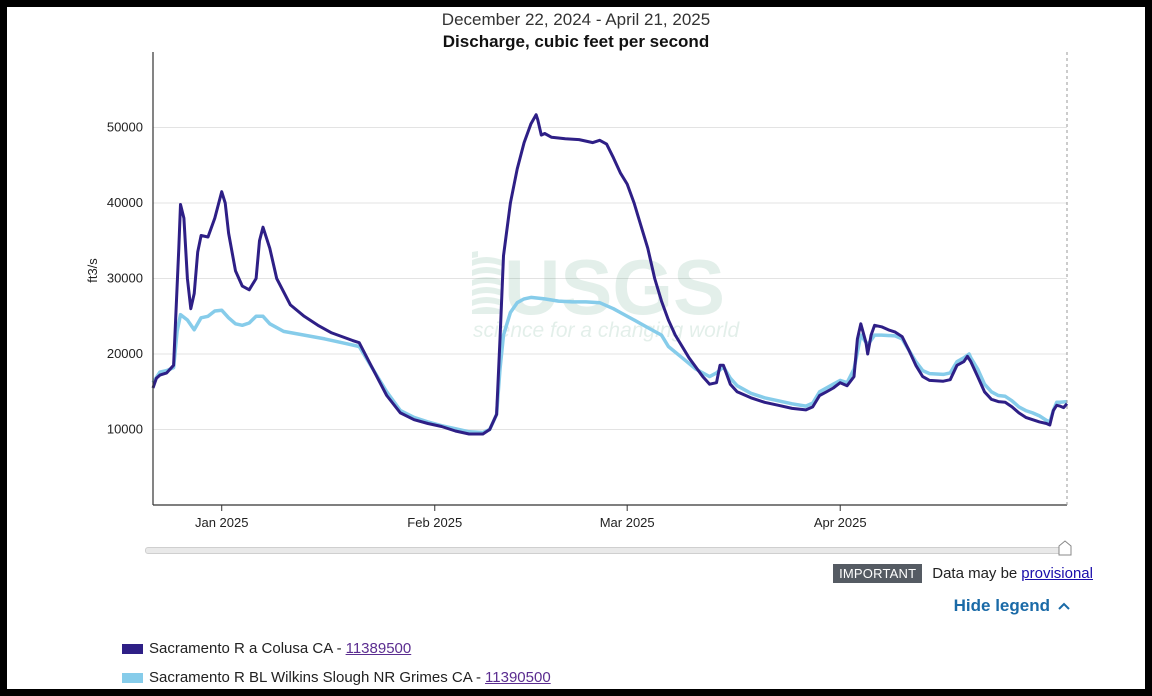 Image resolution: width=1152 pixels, height=696 pixels. Describe the element at coordinates (1001, 605) in the screenshot. I see `hide-legend-label: Hide legend` at that location.